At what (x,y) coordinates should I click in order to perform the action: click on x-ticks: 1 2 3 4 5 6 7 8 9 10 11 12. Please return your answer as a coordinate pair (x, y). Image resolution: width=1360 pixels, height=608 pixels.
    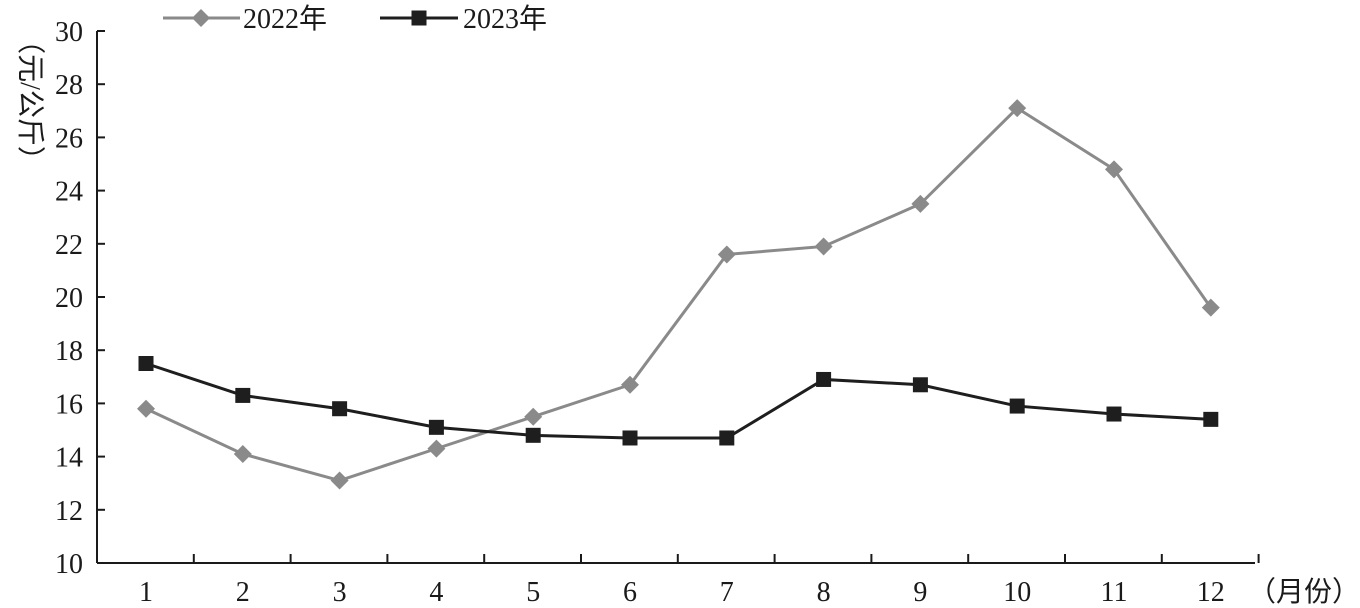
    Looking at the image, I should click on (678, 581).